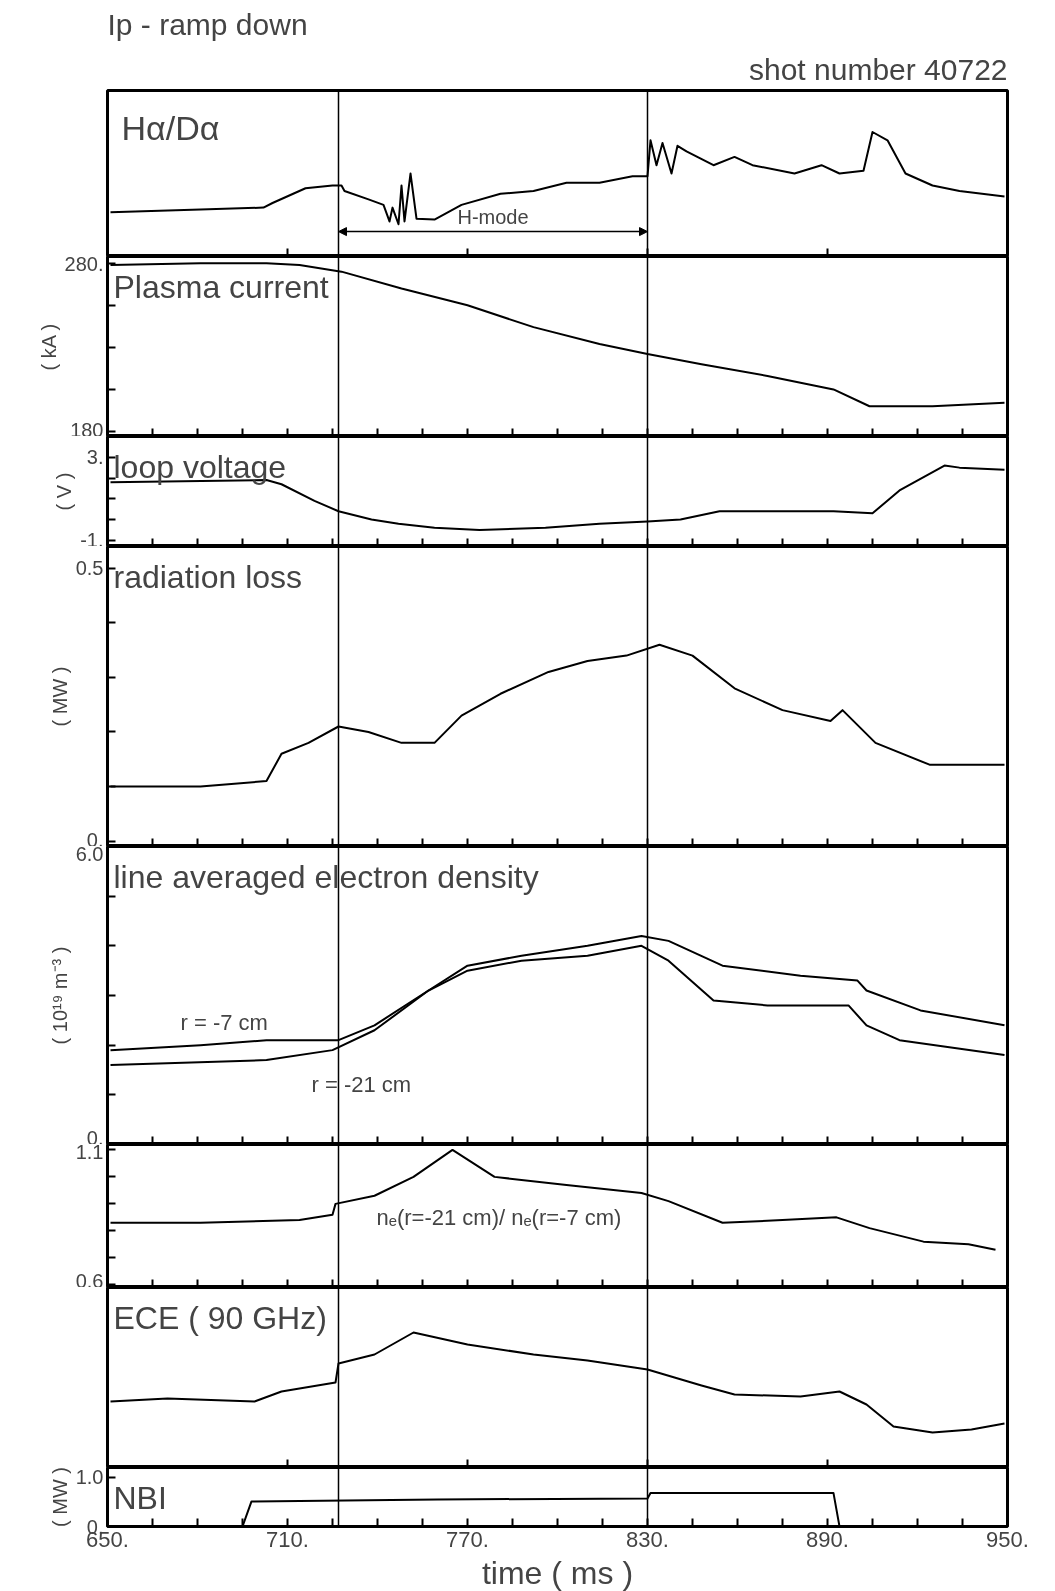 This screenshot has height=1591, width=1055. What do you see at coordinates (220, 1317) in the screenshot?
I see `chart-title: ECE ( 90 GHz)` at bounding box center [220, 1317].